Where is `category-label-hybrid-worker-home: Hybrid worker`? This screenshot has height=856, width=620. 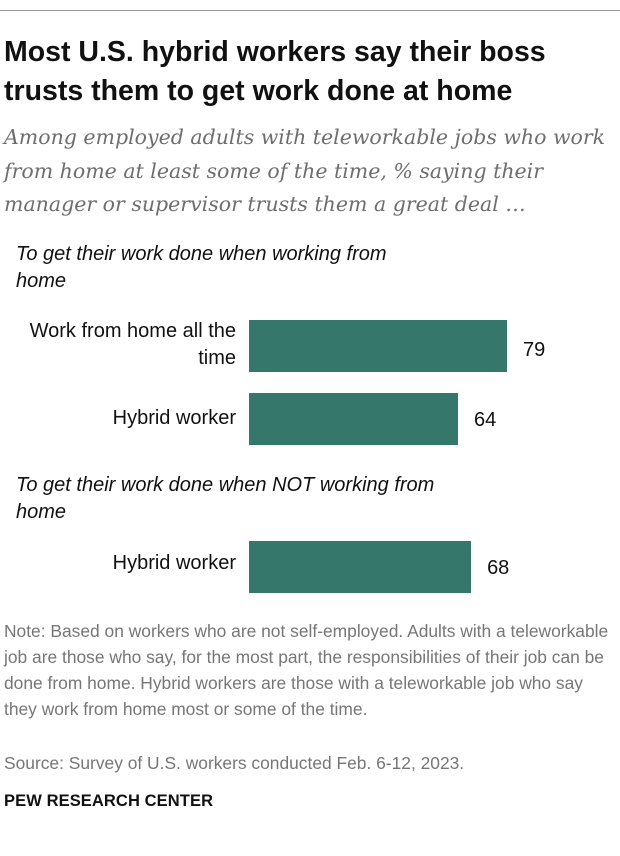 category-label-hybrid-worker-home: Hybrid worker is located at coordinates (174, 418).